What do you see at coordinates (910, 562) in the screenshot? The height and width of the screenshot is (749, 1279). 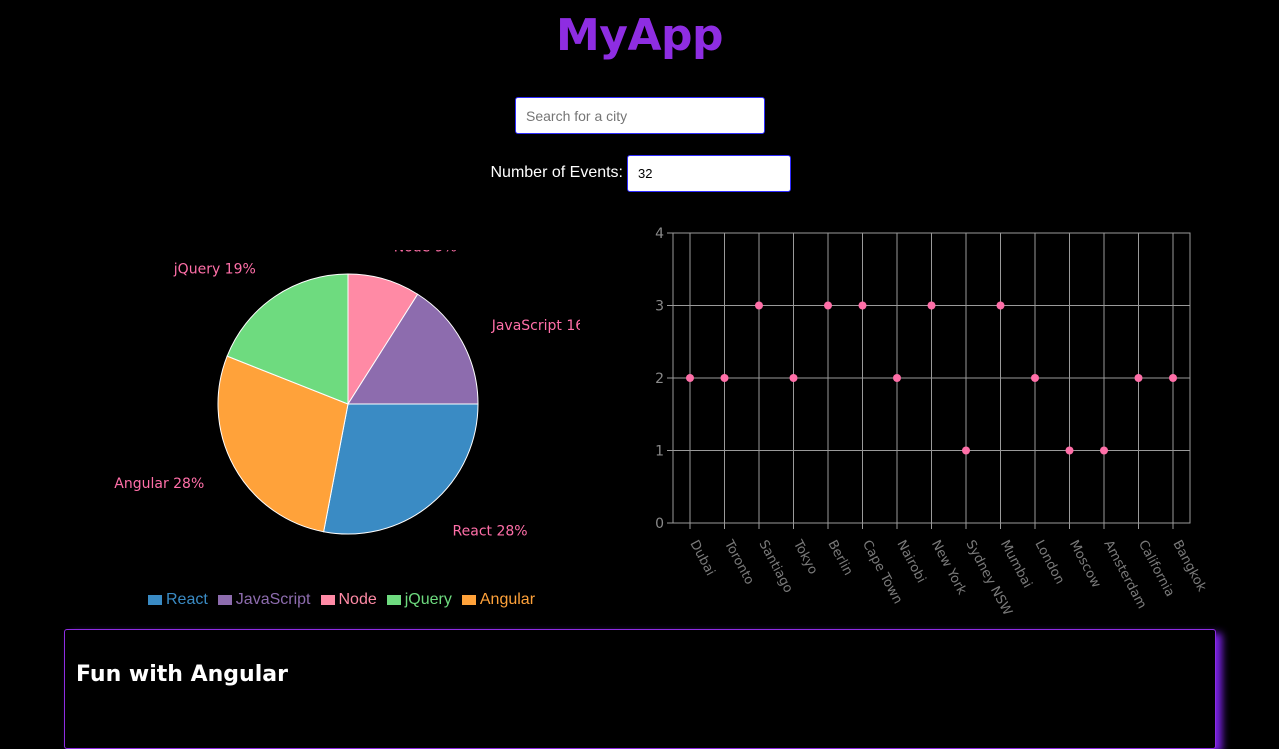 I see `x-tick-label: Nairobi` at bounding box center [910, 562].